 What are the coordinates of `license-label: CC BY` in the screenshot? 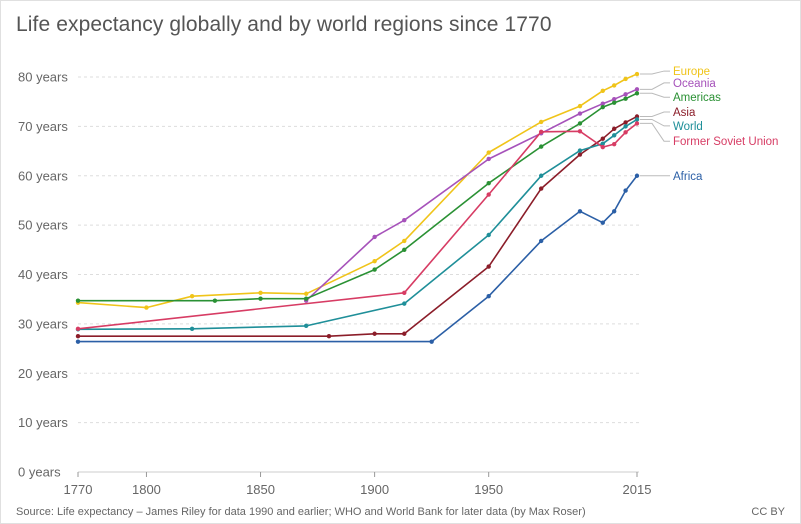 It's located at (768, 512).